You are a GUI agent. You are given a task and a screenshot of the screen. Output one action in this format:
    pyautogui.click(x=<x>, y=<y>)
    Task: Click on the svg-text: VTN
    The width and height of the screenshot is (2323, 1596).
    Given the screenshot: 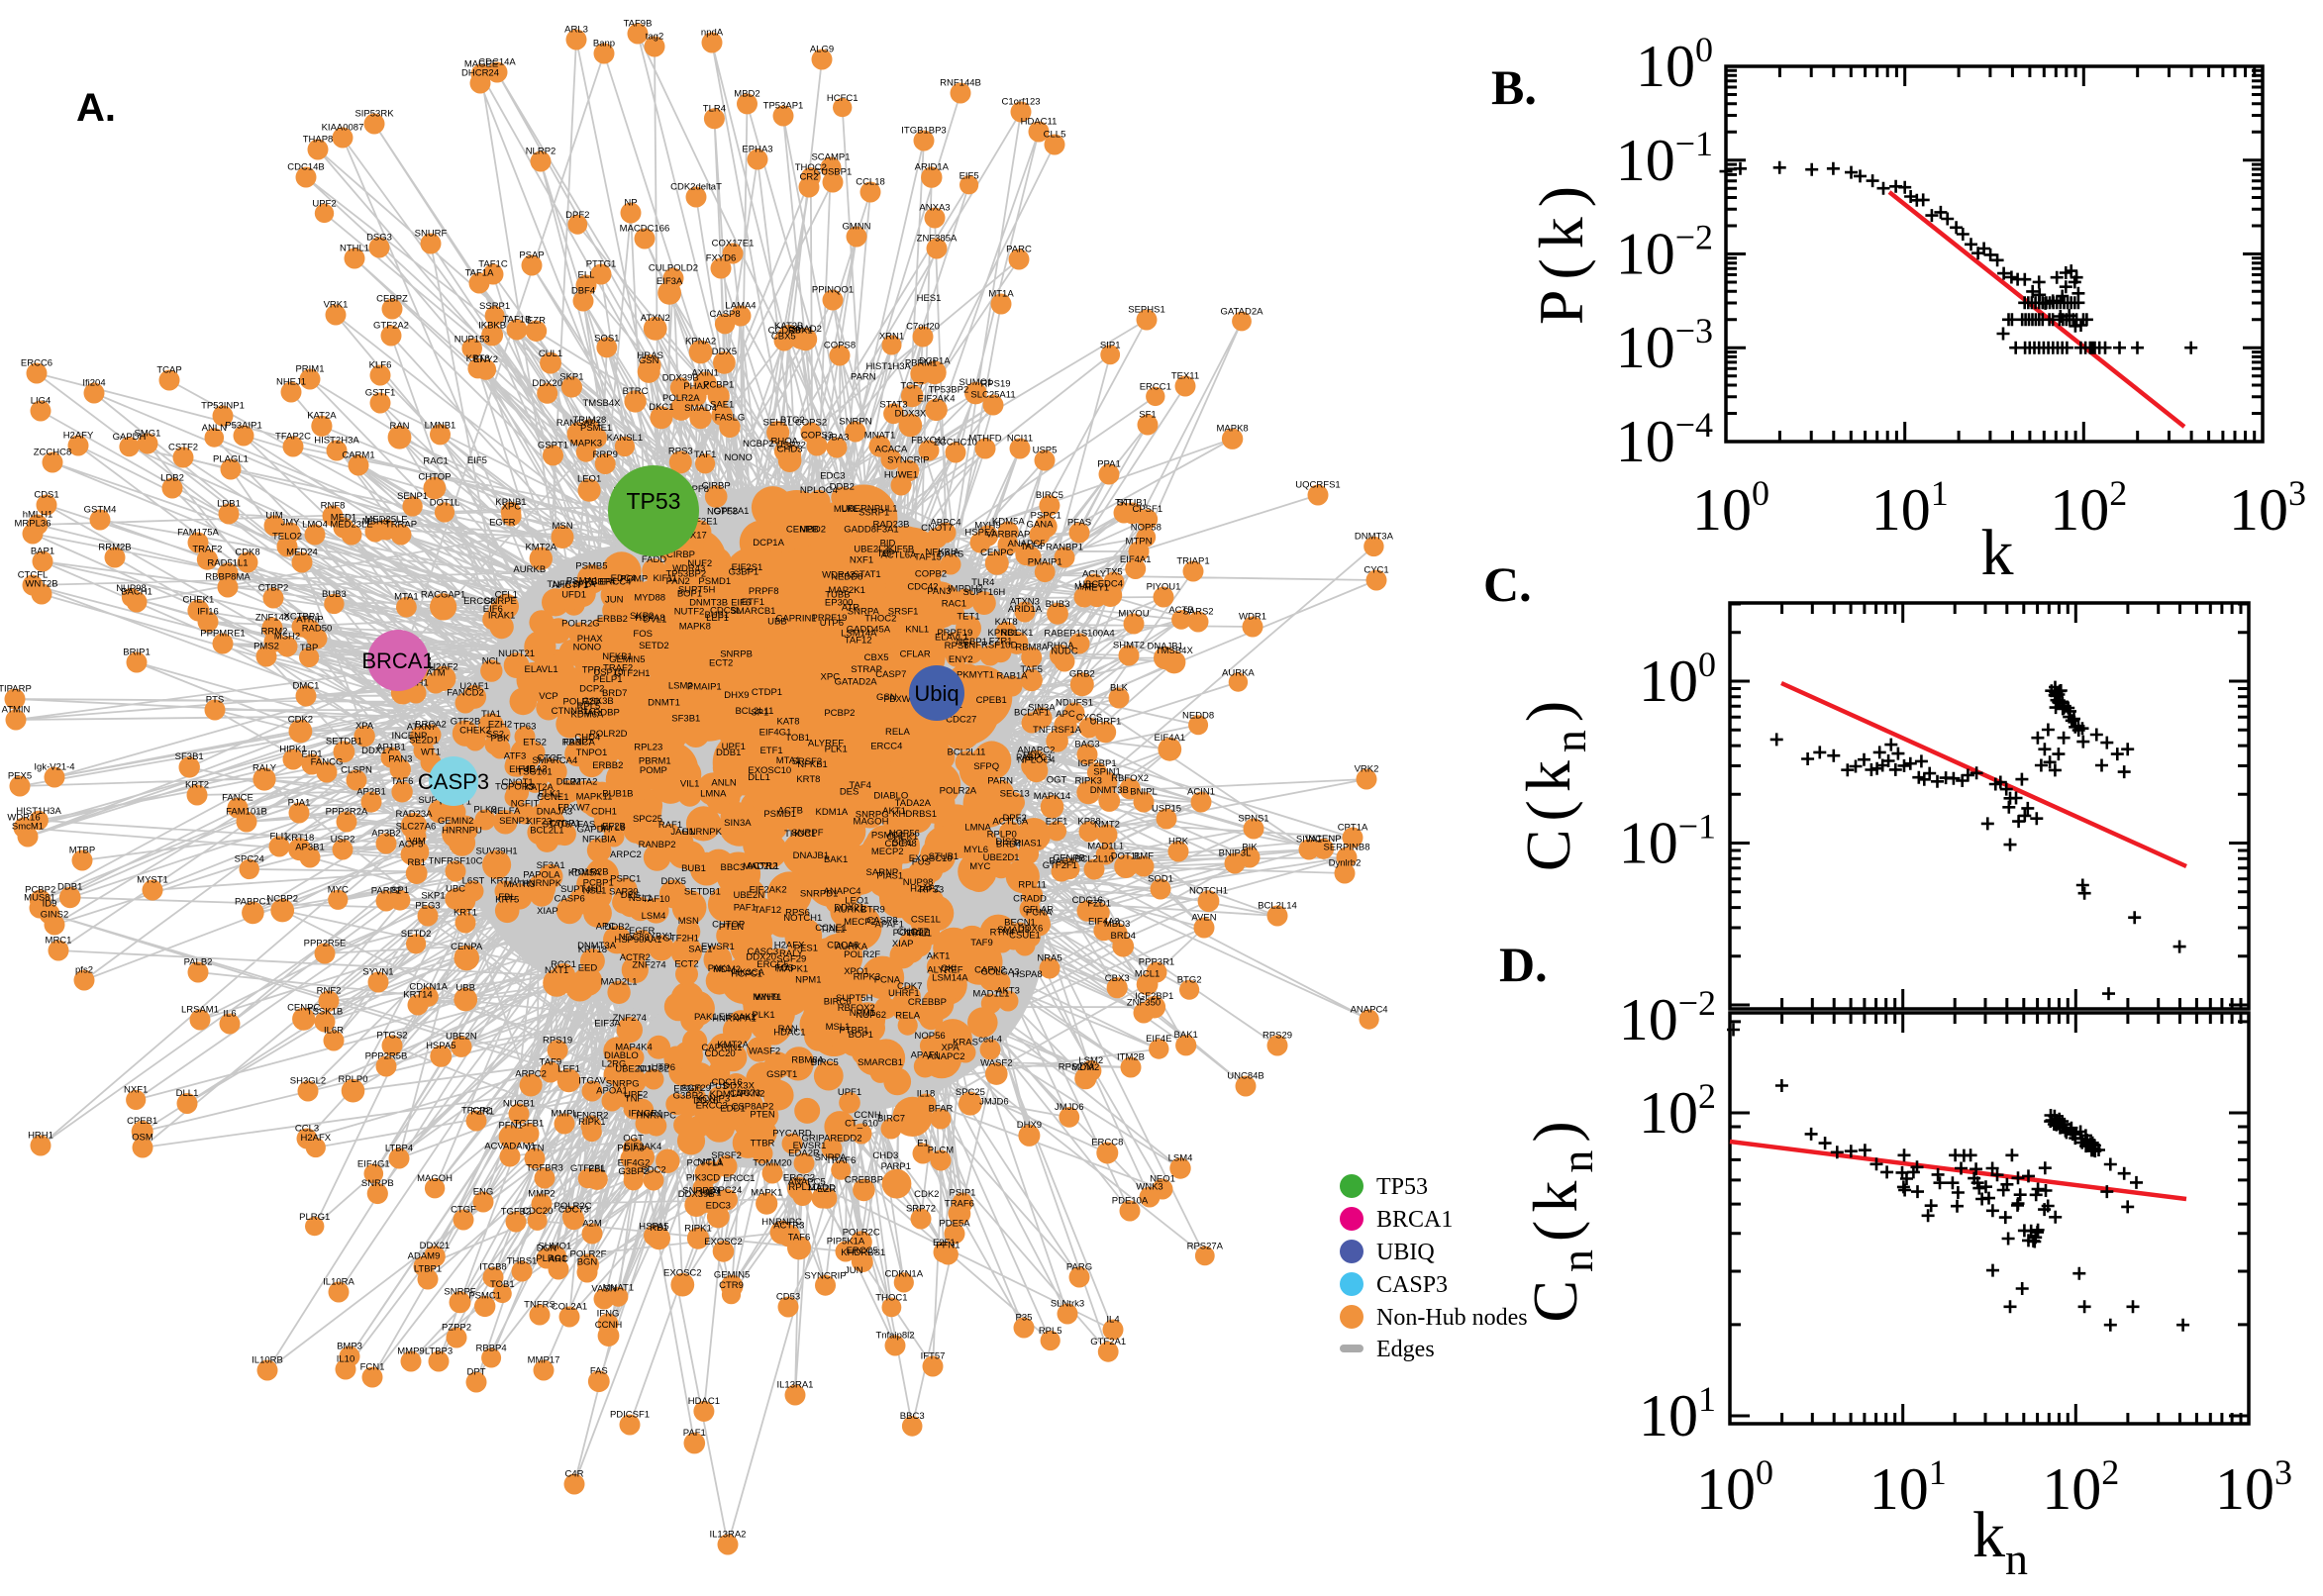 What is the action you would take?
    pyautogui.click(x=535, y=1149)
    